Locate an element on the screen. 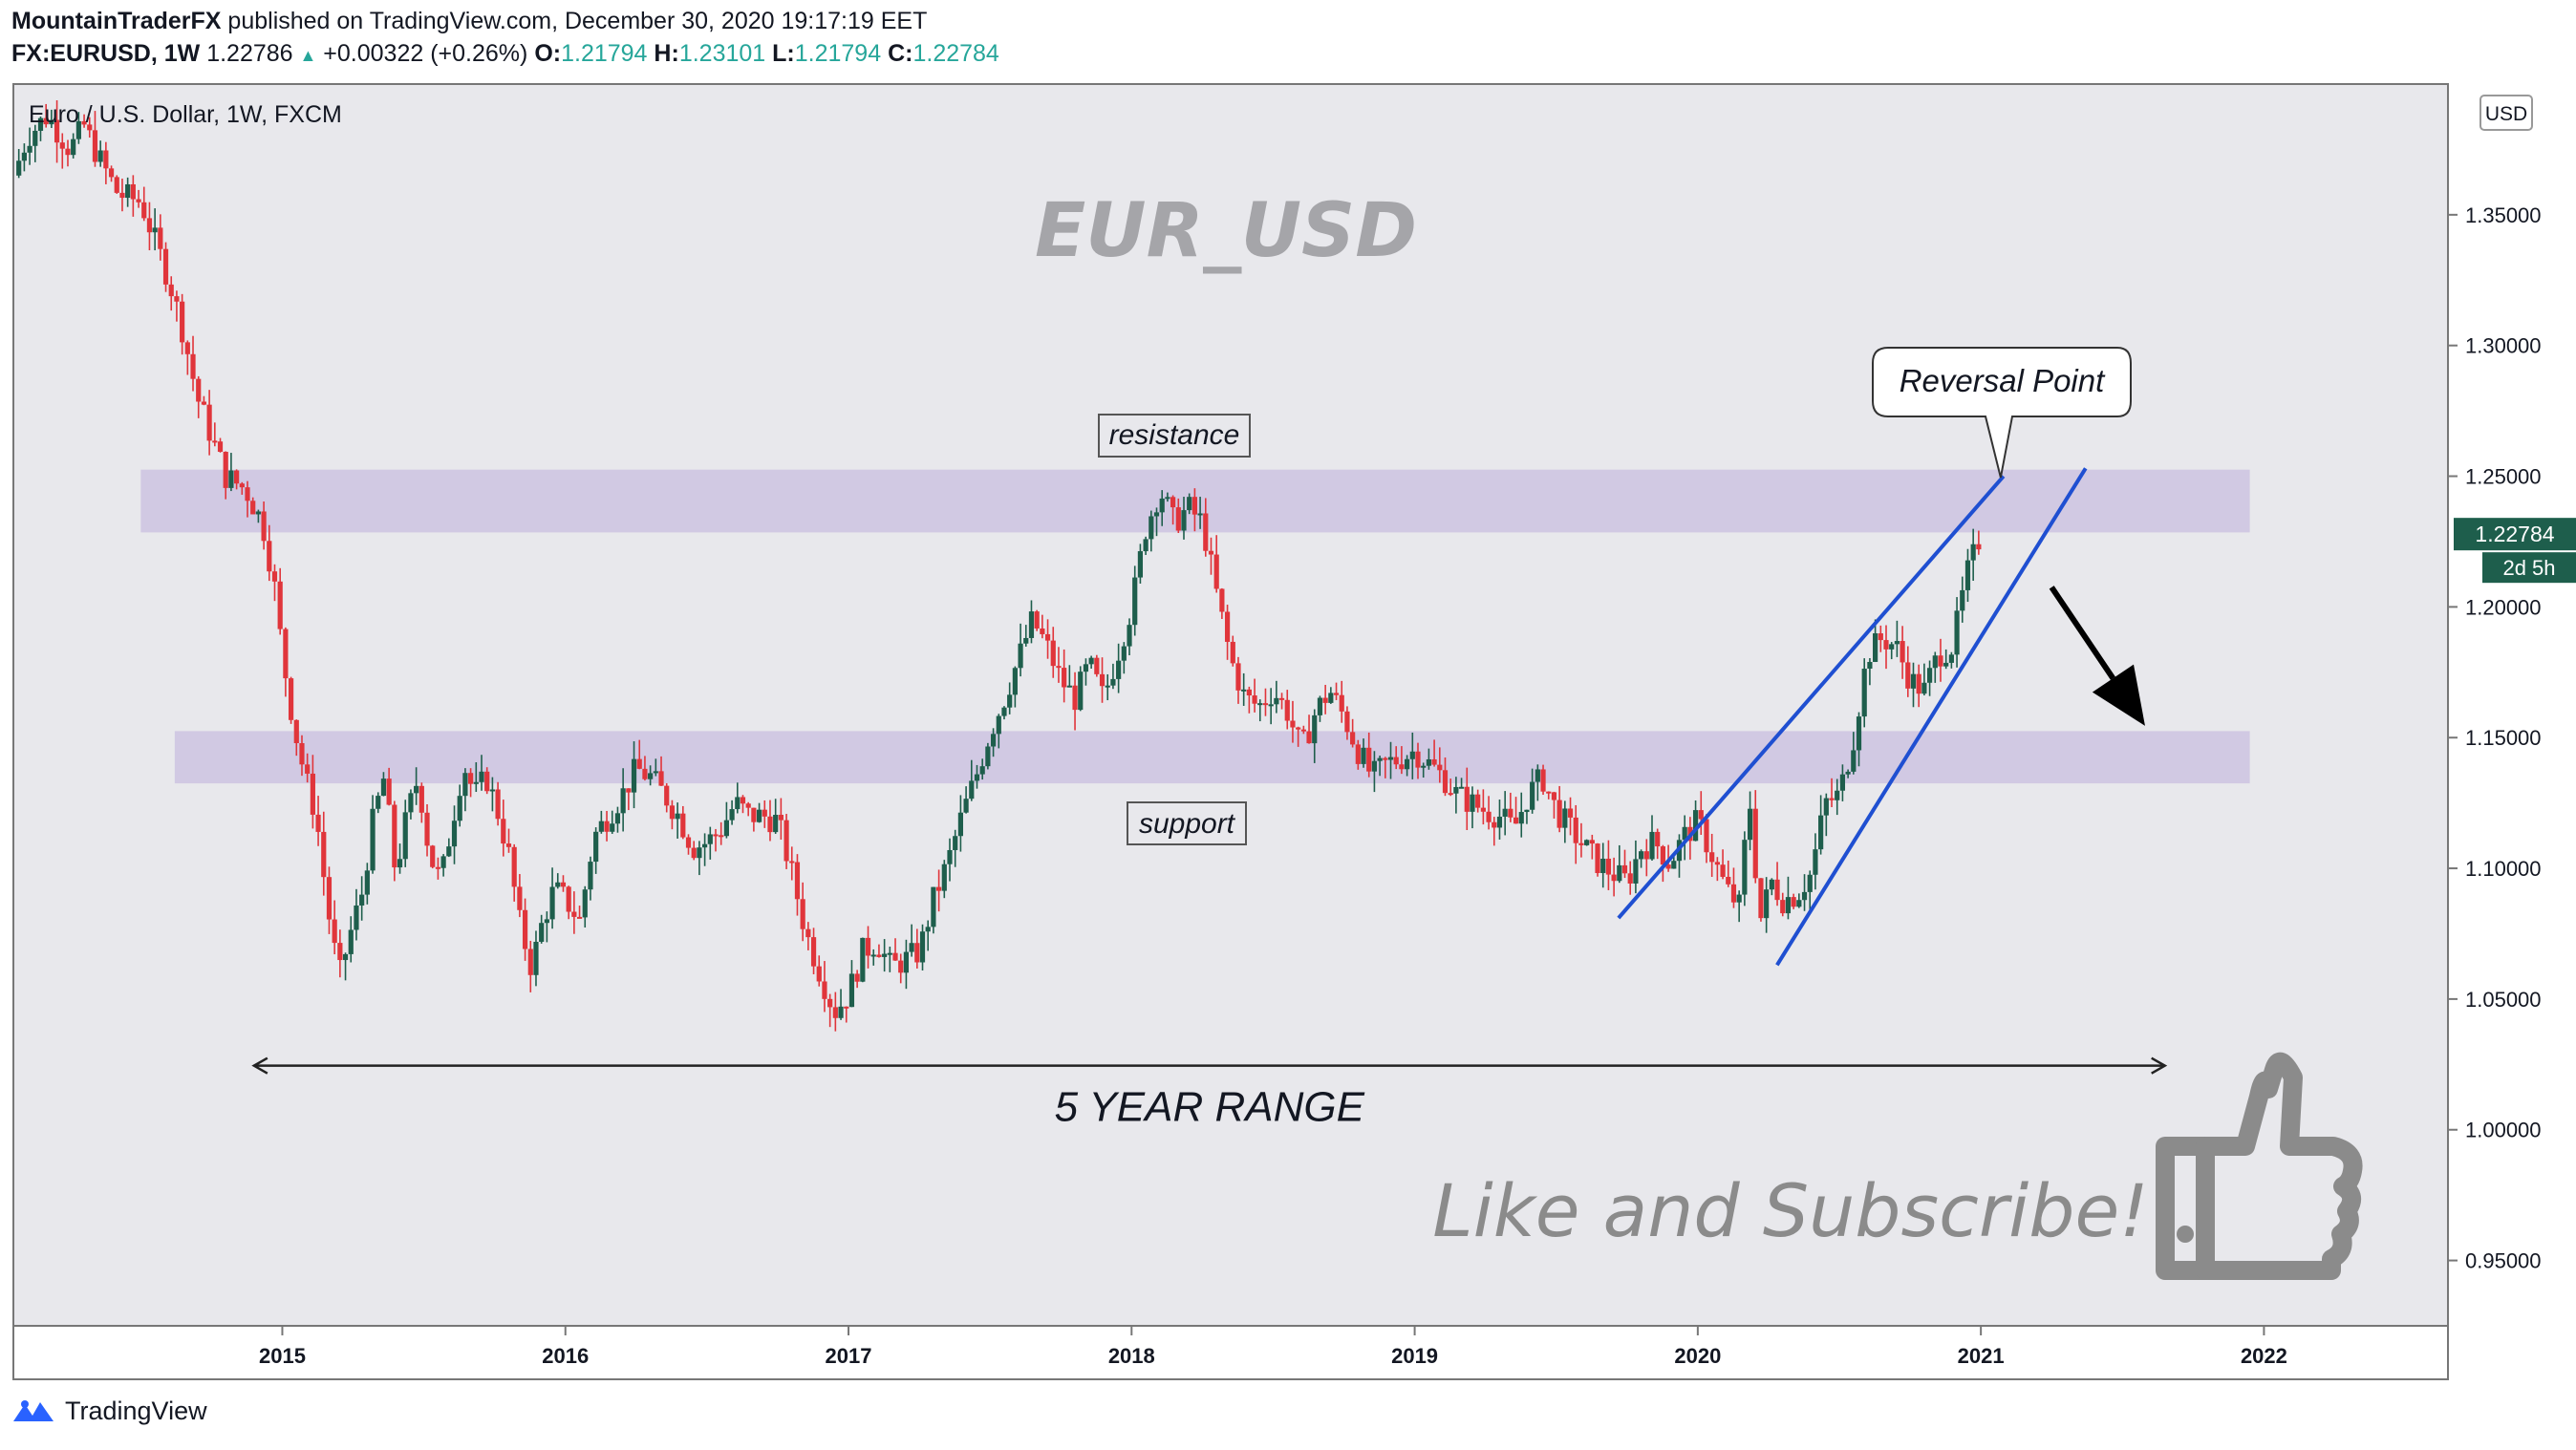  reversal-callout: Reversal Point is located at coordinates (2002, 413).